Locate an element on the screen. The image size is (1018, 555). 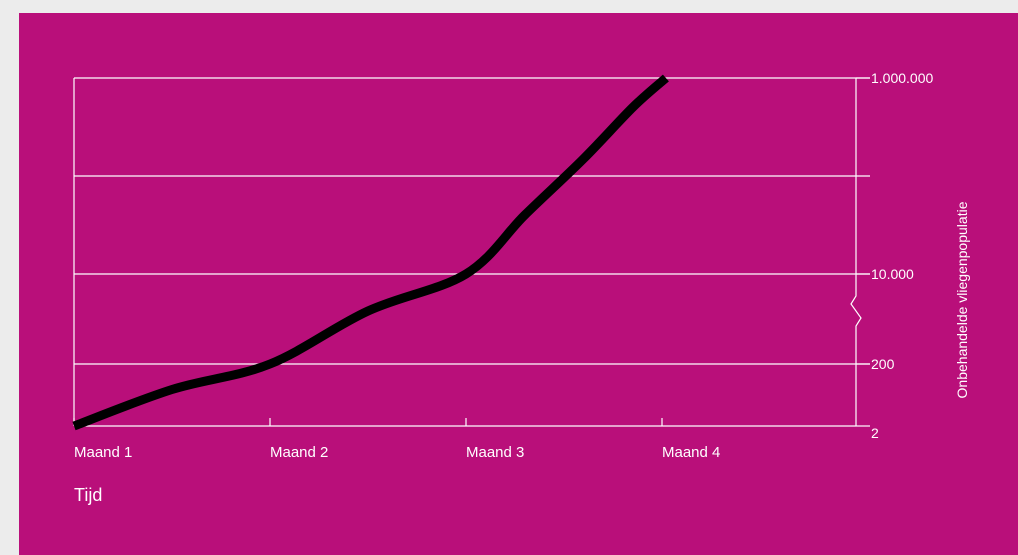
x-tick-label: Maand 1 is located at coordinates (103, 452).